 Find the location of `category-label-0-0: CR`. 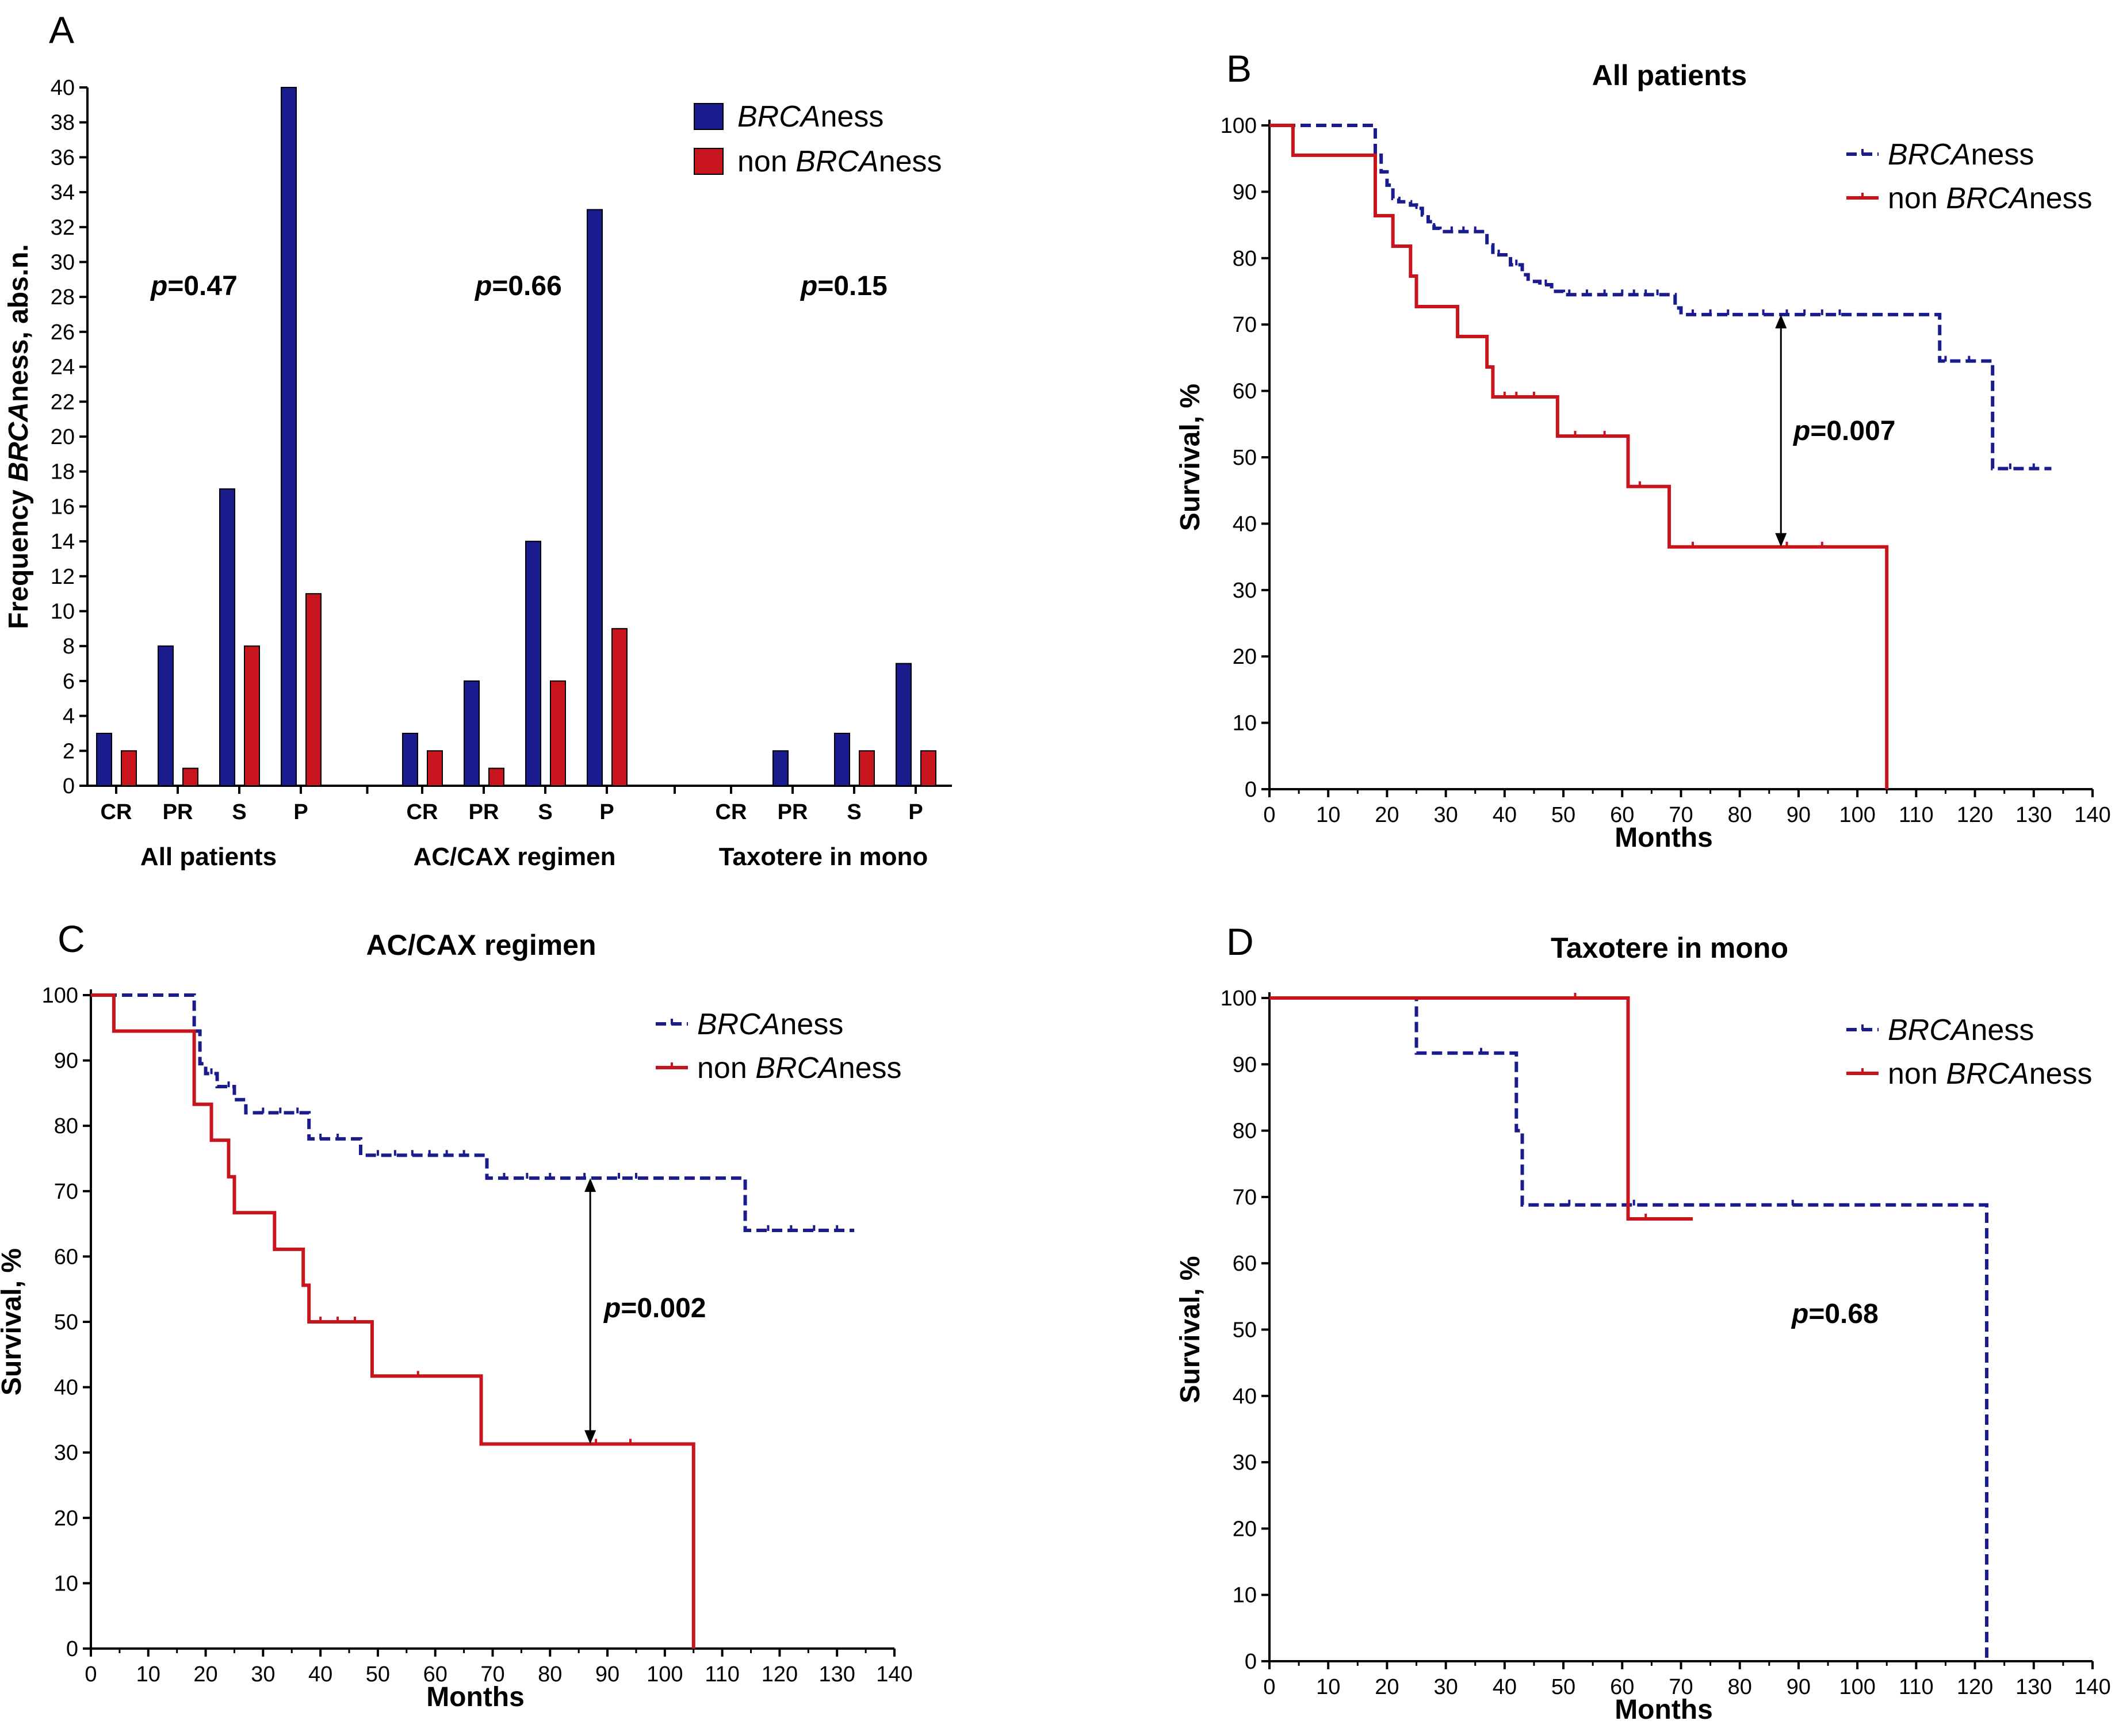

category-label-0-0: CR is located at coordinates (117, 812).